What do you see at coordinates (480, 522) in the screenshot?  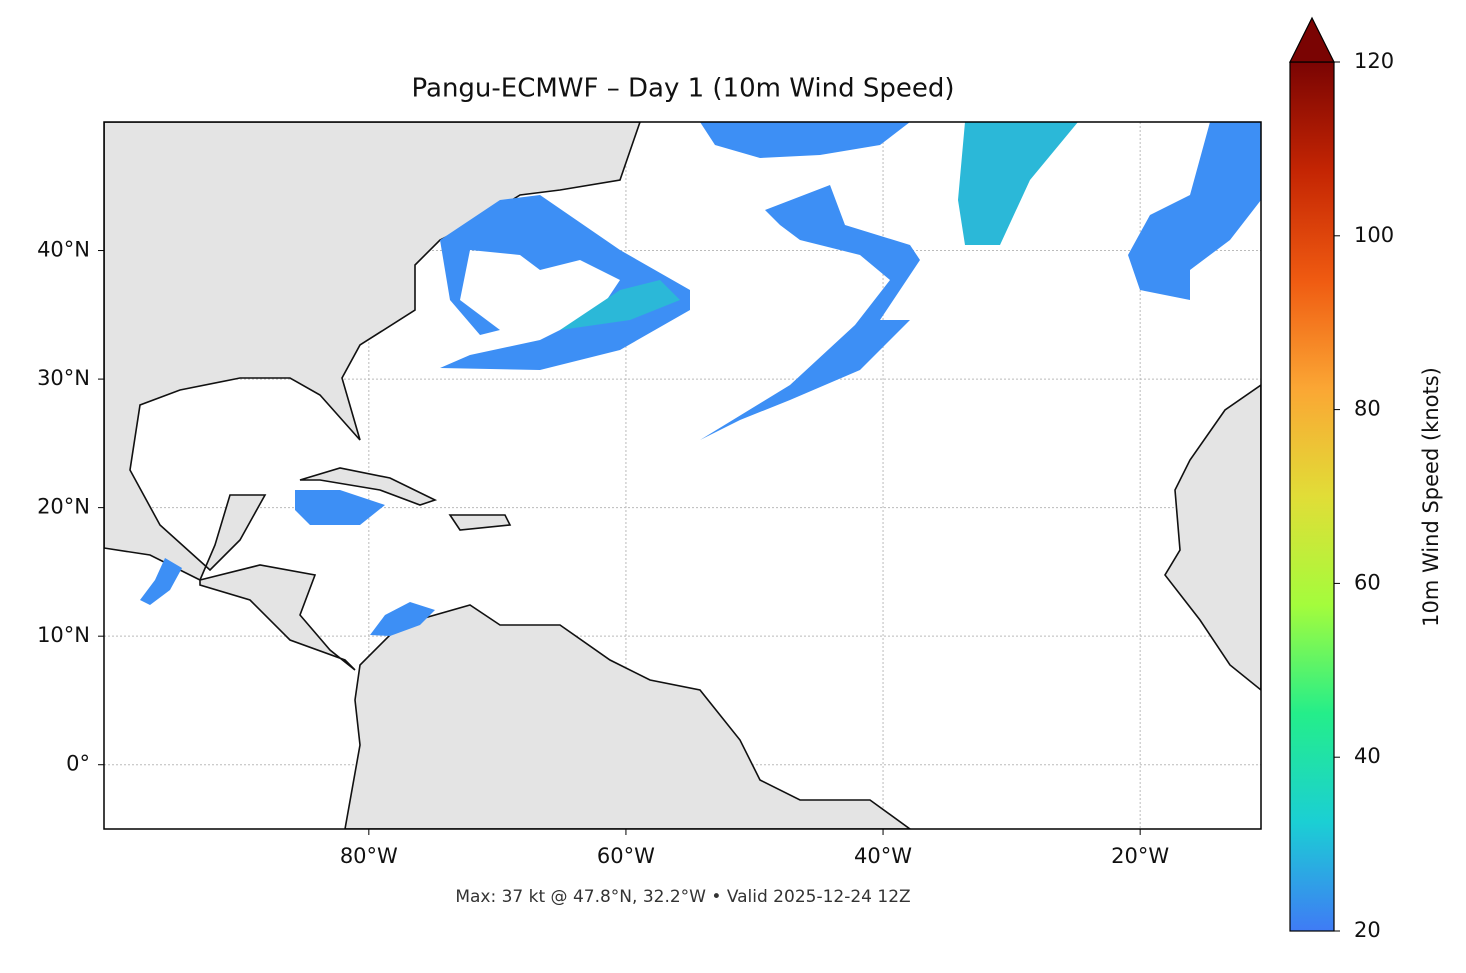 I see `hispaniola` at bounding box center [480, 522].